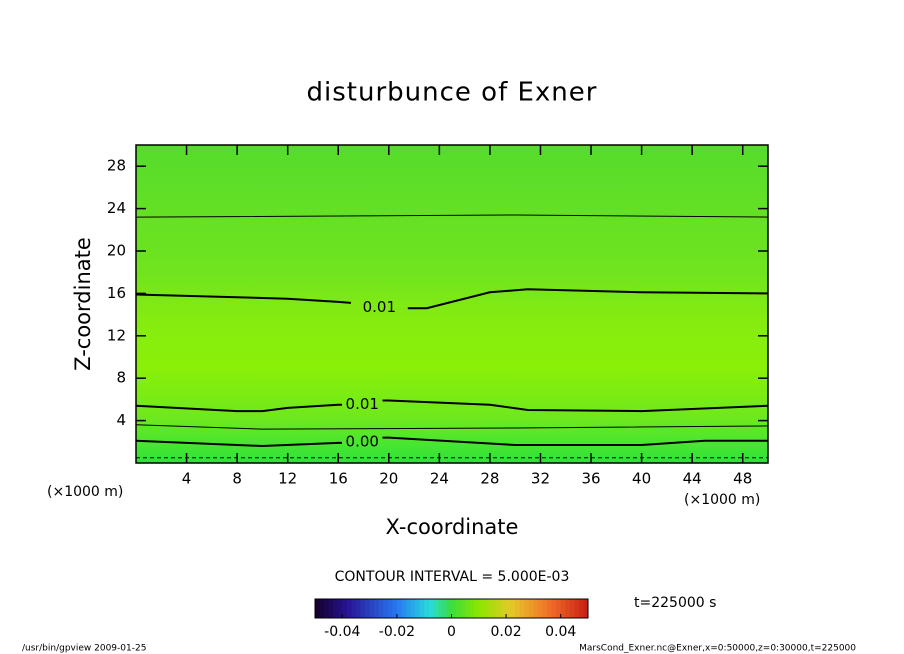 This screenshot has height=654, width=904. Describe the element at coordinates (397, 632) in the screenshot. I see `colorbar-tick-label: -0.02` at that location.